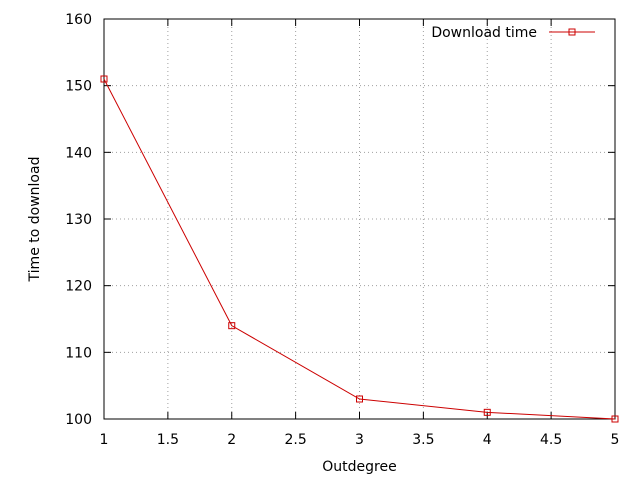  What do you see at coordinates (231, 440) in the screenshot?
I see `x-tick-label: 2` at bounding box center [231, 440].